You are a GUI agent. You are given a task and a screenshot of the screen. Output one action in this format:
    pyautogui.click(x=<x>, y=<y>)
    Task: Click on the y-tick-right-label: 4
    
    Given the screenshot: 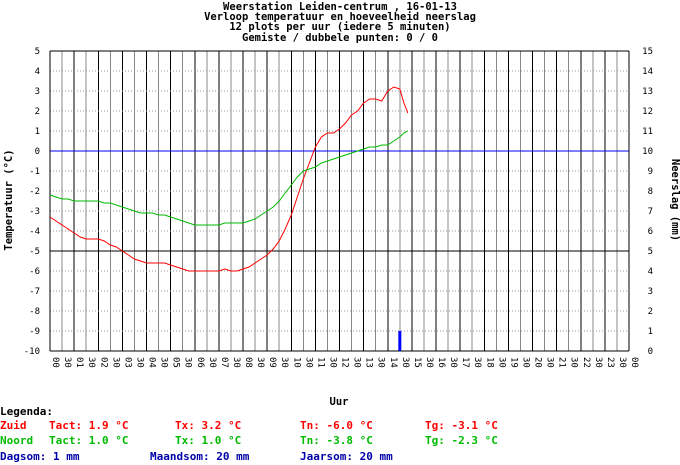 What is the action you would take?
    pyautogui.click(x=650, y=272)
    